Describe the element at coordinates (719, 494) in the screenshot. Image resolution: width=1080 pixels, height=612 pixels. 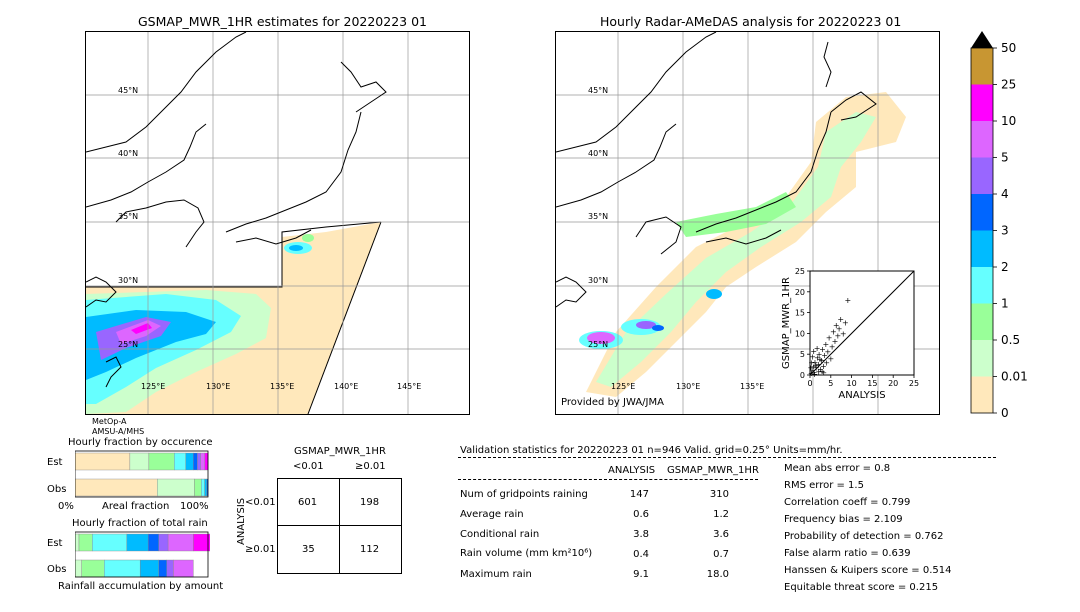
I see `validation-gsmap-value: 310` at that location.